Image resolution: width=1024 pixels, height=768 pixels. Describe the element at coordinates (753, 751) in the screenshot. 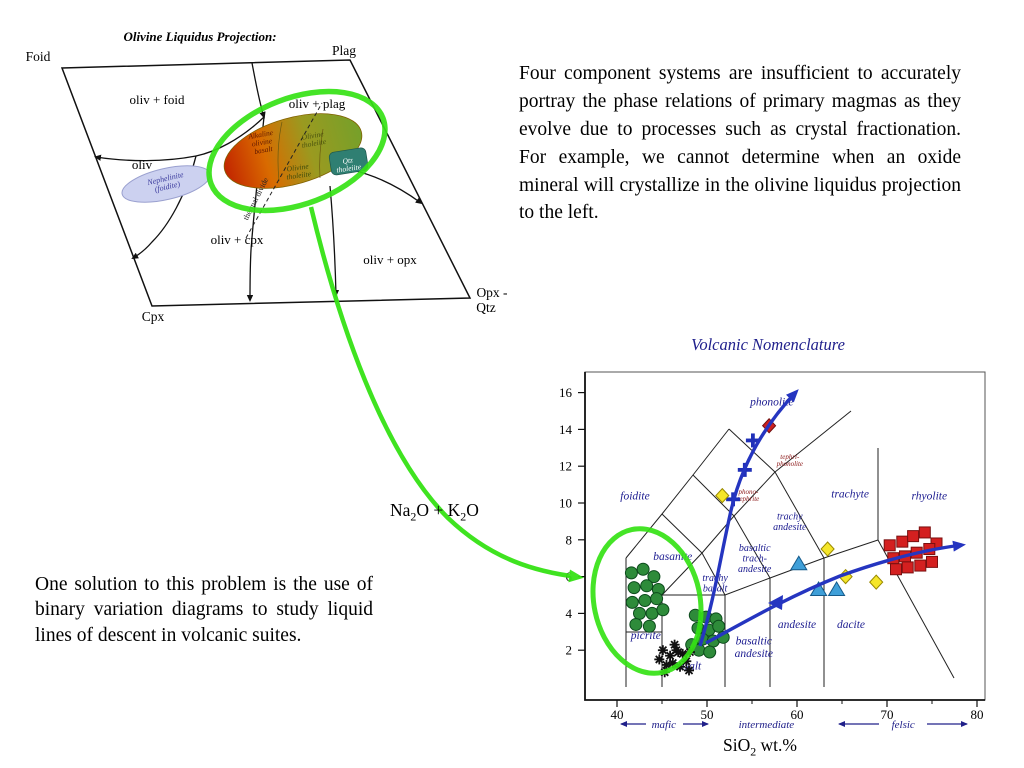

I see `xlabel-sub: 2` at that location.